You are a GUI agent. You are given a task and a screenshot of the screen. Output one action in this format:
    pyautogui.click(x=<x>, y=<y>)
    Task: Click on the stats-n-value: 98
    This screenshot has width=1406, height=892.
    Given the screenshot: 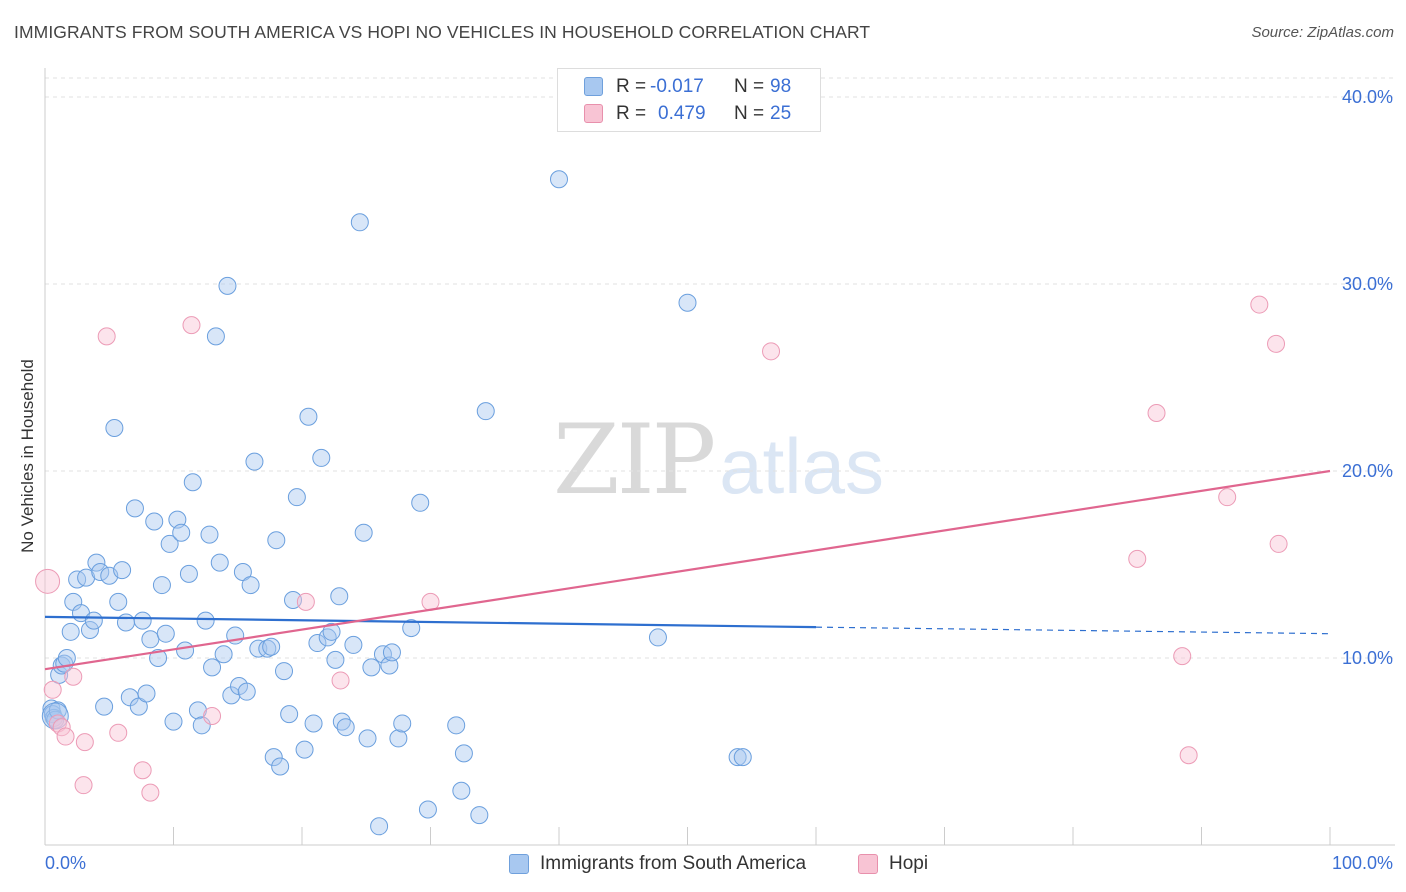 What is the action you would take?
    pyautogui.click(x=781, y=86)
    